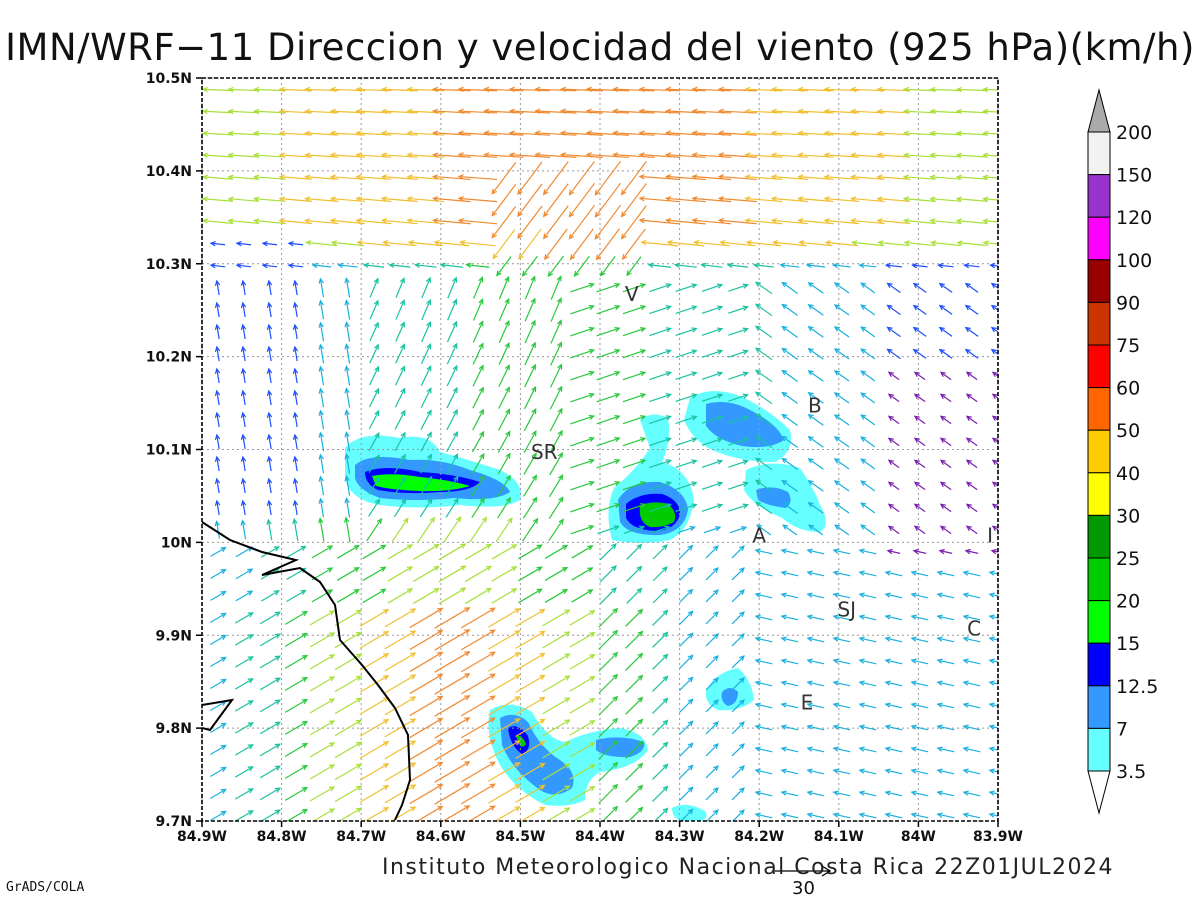 This screenshot has height=900, width=1200. What do you see at coordinates (1128, 346) in the screenshot?
I see `colorbar-label: 75` at bounding box center [1128, 346].